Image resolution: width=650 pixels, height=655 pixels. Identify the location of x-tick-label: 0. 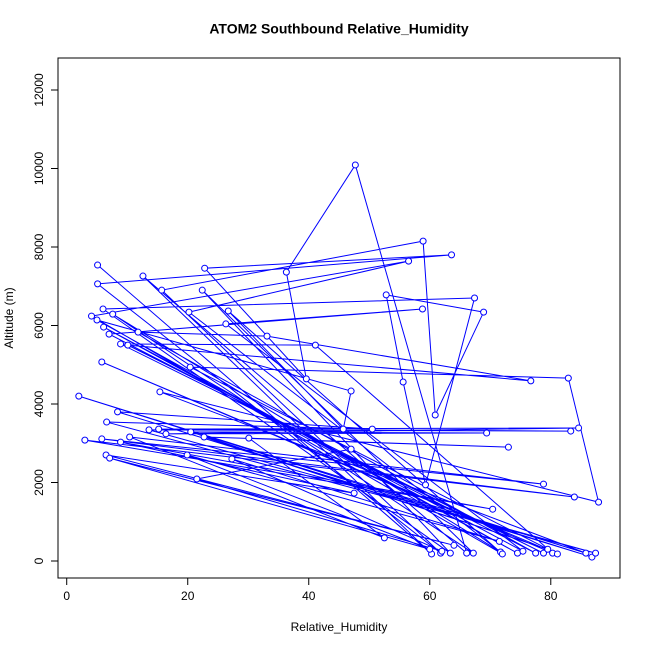
(66, 596).